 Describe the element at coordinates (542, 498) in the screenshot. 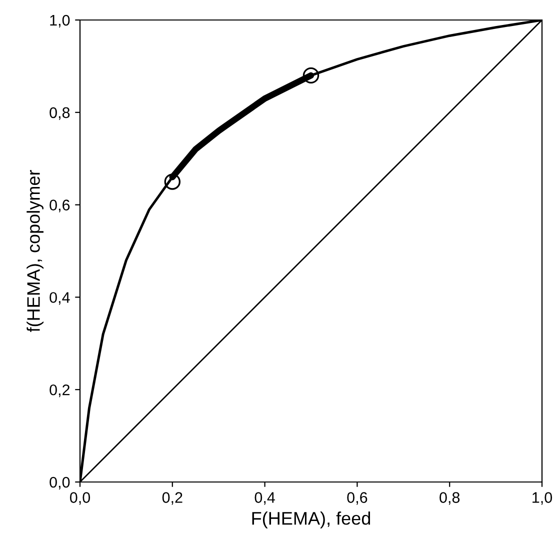

I see `x-tick-label: 1,0` at that location.